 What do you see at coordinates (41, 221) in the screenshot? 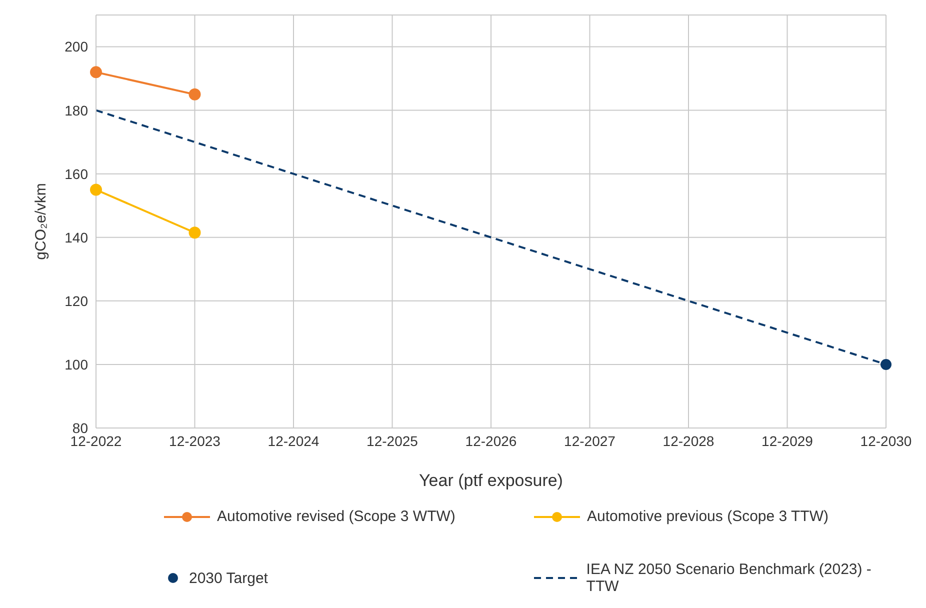
I see `y-axis-title: gCO₂e/vkm` at bounding box center [41, 221].